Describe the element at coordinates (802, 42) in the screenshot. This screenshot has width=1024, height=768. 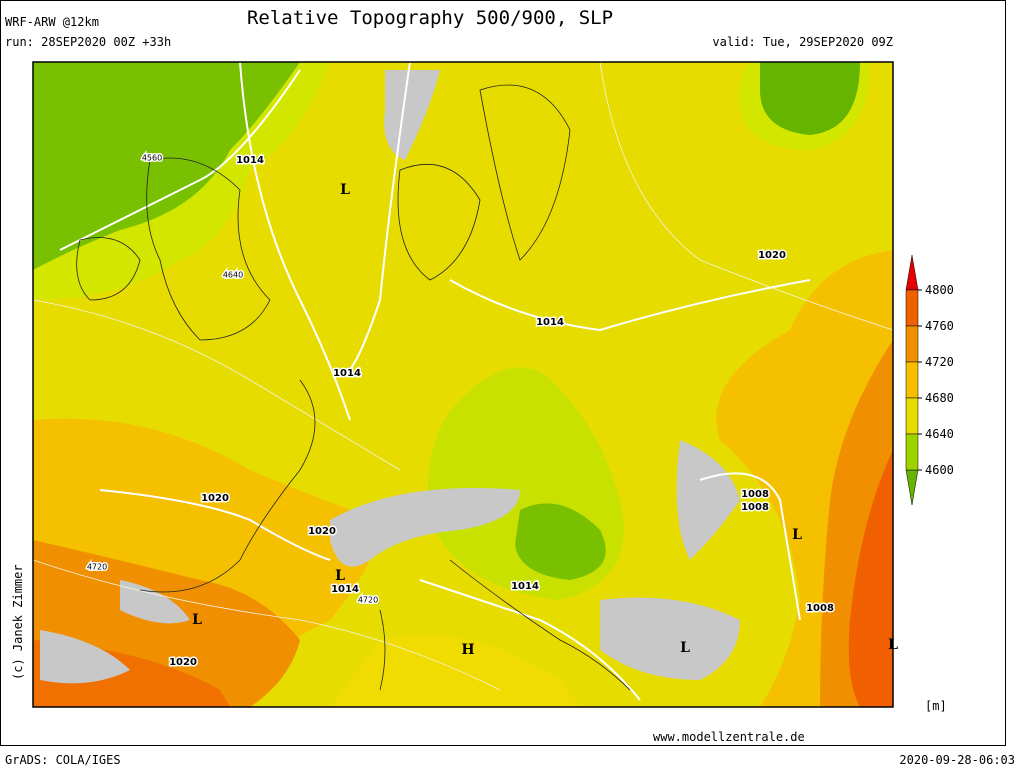
I see `valid-label: valid: Tue, 29SEP2020 09Z` at that location.